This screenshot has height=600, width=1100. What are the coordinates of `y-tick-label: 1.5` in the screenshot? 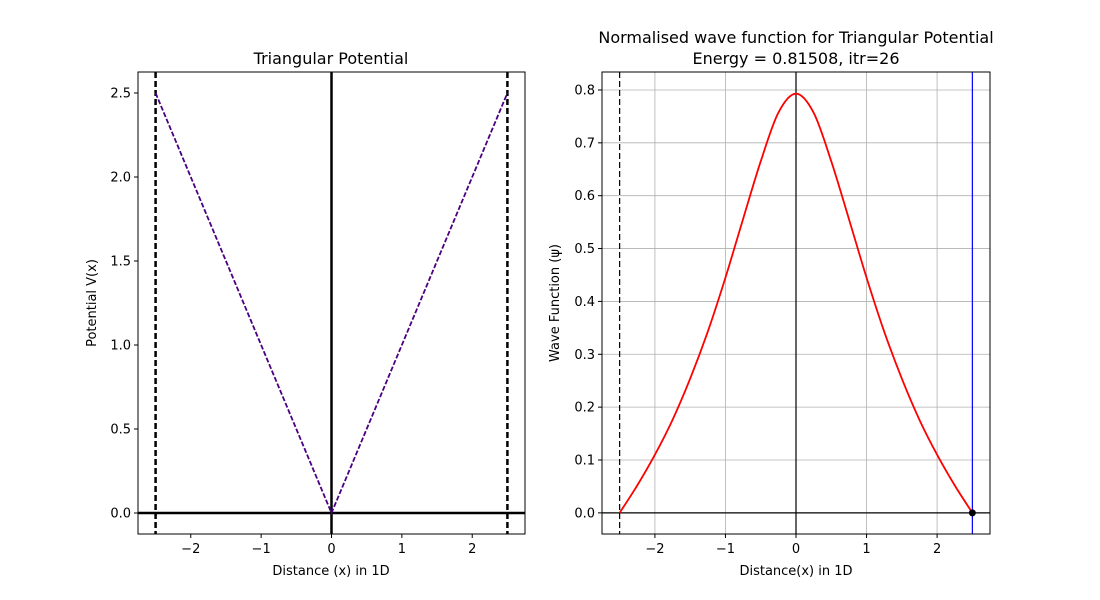 It's located at (120, 262).